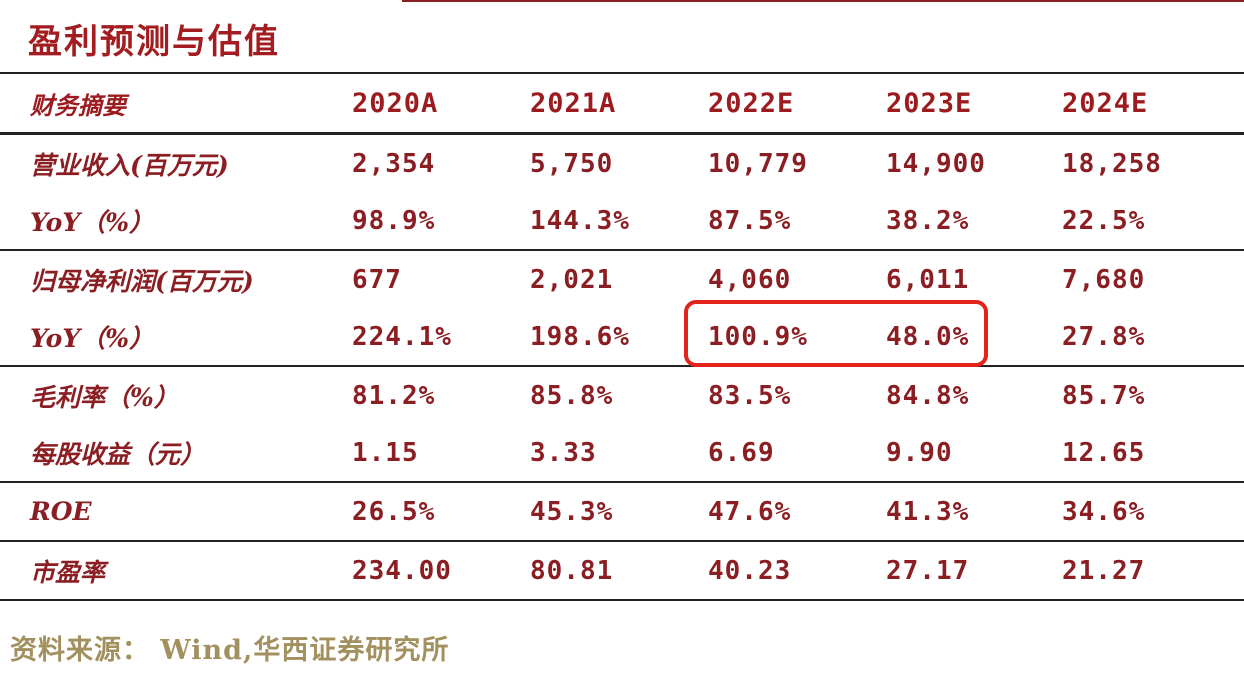 The height and width of the screenshot is (676, 1244). What do you see at coordinates (928, 336) in the screenshot?
I see `table-cell-highlighted: 48.0%` at bounding box center [928, 336].